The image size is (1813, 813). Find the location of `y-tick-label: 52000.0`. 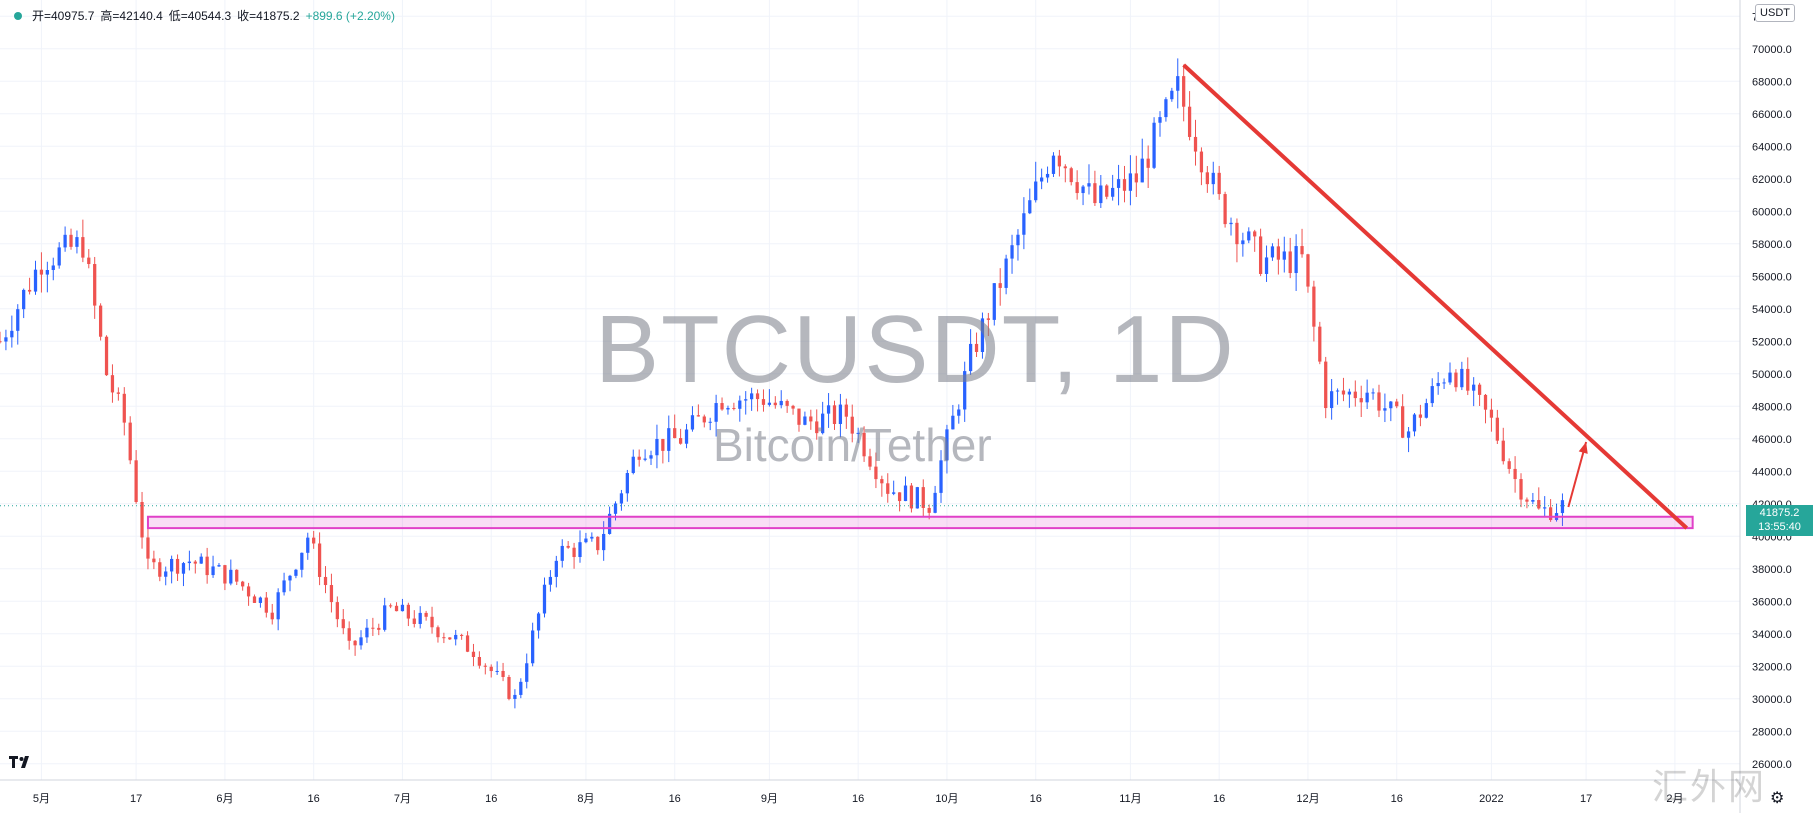

y-tick-label: 52000.0 is located at coordinates (1772, 342).